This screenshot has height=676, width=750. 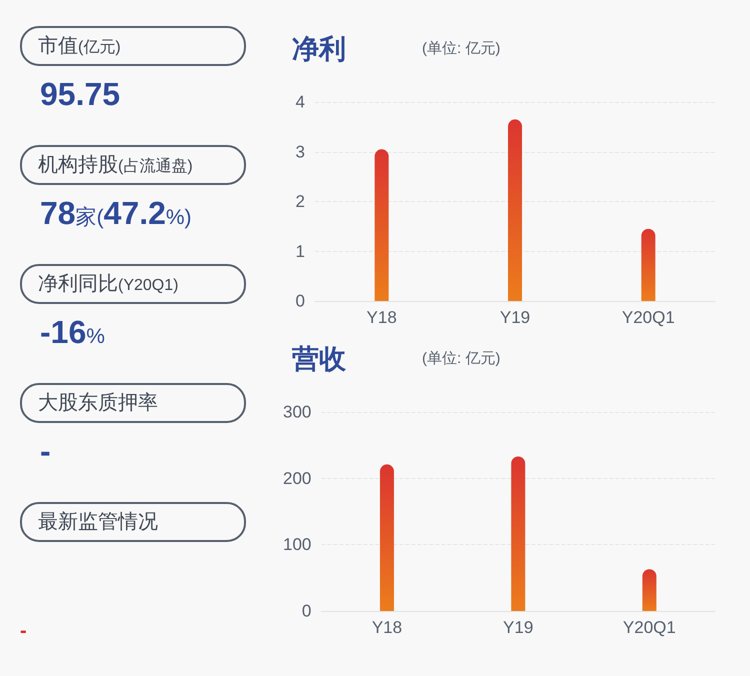 What do you see at coordinates (98, 522) in the screenshot?
I see `text: 最新监管情况` at bounding box center [98, 522].